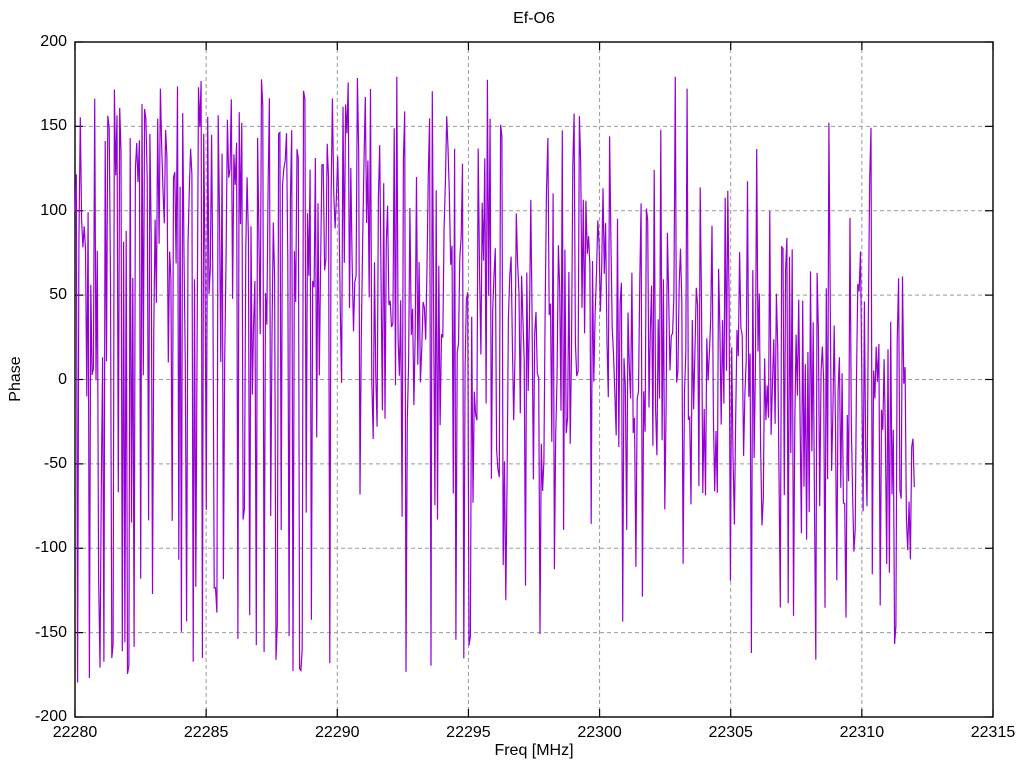 This screenshot has width=1024, height=768. What do you see at coordinates (534, 750) in the screenshot?
I see `x-axis-title: Freq [MHz]` at bounding box center [534, 750].